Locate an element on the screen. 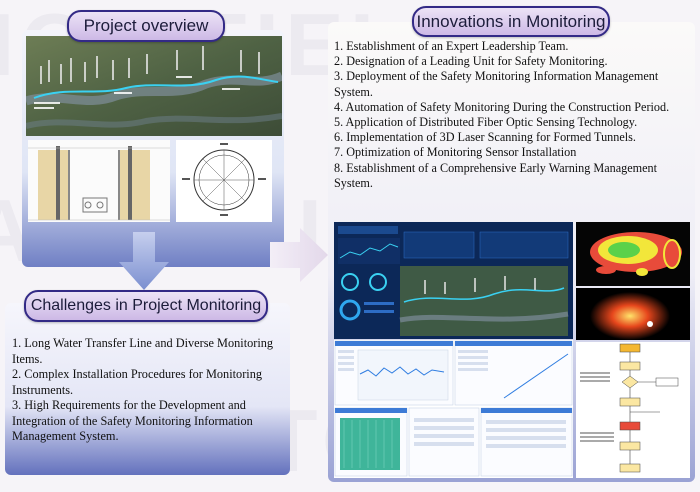 This screenshot has height=492, width=700. innovations-dashboard-screenshot is located at coordinates (453, 280).